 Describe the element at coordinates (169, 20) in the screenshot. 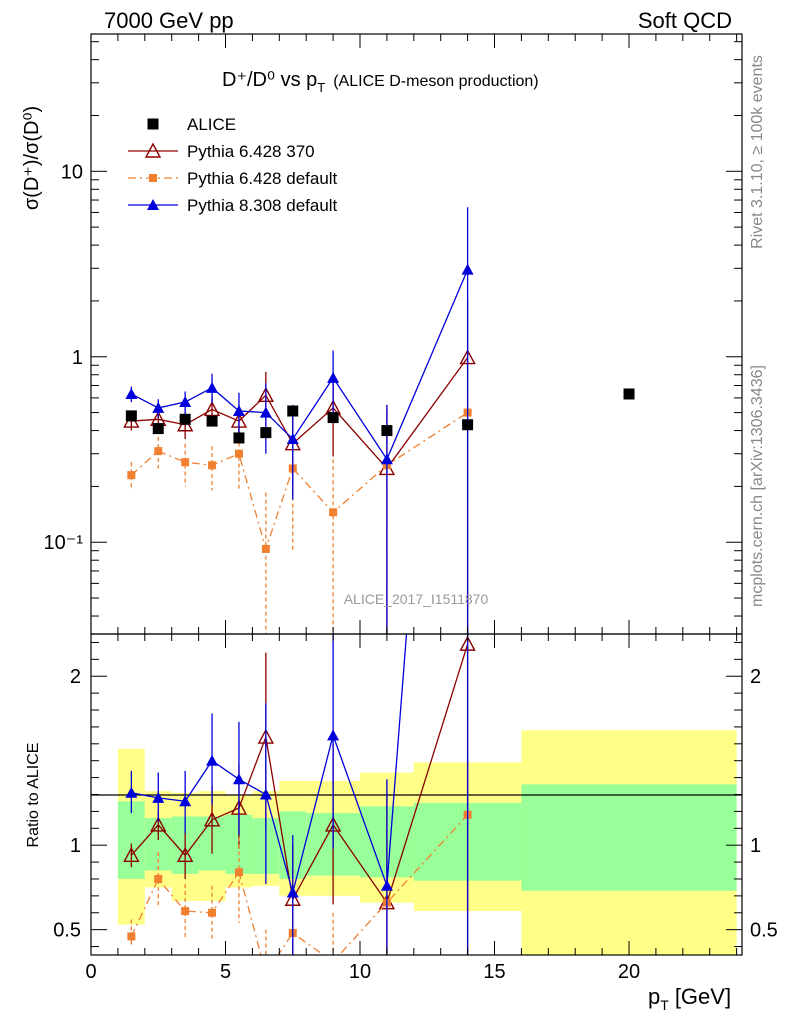

I see `header-collision-label: 7000 GeV pp` at that location.